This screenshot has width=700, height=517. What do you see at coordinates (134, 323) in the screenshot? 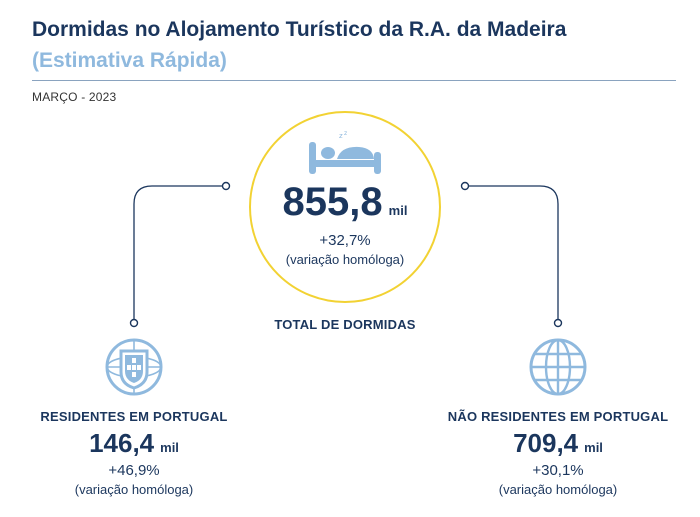
I see `left-connector-dot-bottom` at bounding box center [134, 323].